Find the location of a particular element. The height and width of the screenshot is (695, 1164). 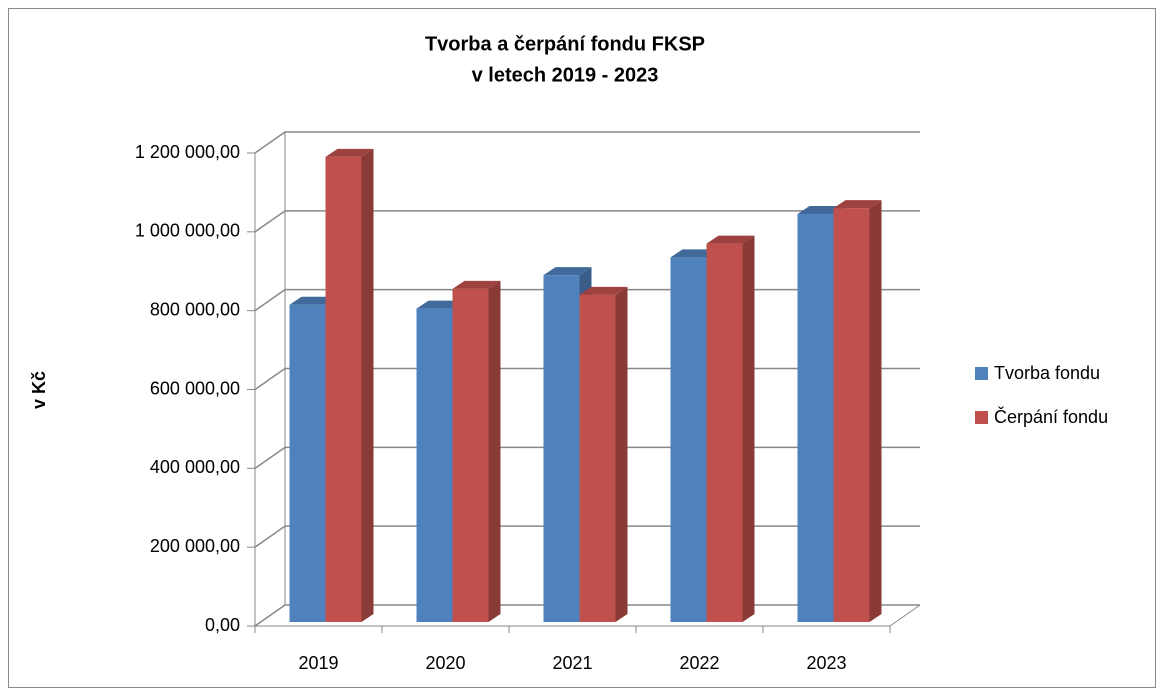

legend-label: Tvorba fondu is located at coordinates (1047, 373).